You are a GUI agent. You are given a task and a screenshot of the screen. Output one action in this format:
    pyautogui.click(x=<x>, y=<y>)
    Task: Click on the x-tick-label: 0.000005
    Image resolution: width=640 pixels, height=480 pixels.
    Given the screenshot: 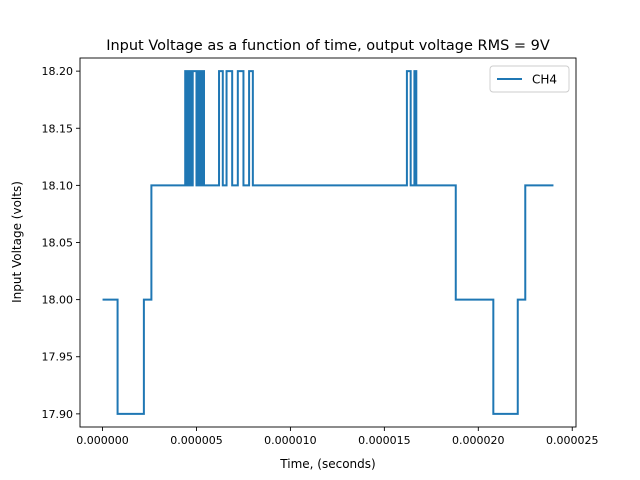 What is the action you would take?
    pyautogui.click(x=196, y=440)
    